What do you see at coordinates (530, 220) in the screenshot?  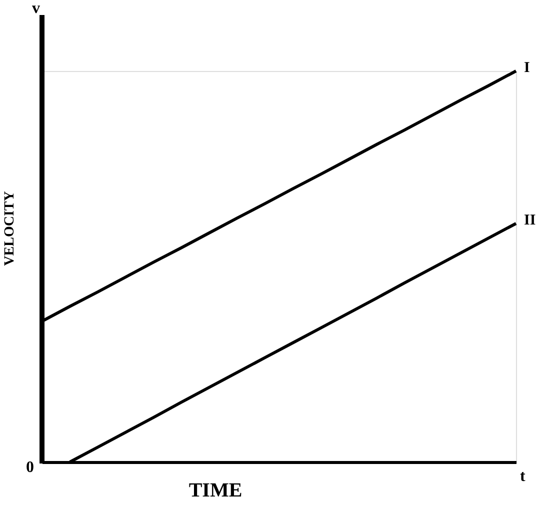 I see `series-label: II` at bounding box center [530, 220].